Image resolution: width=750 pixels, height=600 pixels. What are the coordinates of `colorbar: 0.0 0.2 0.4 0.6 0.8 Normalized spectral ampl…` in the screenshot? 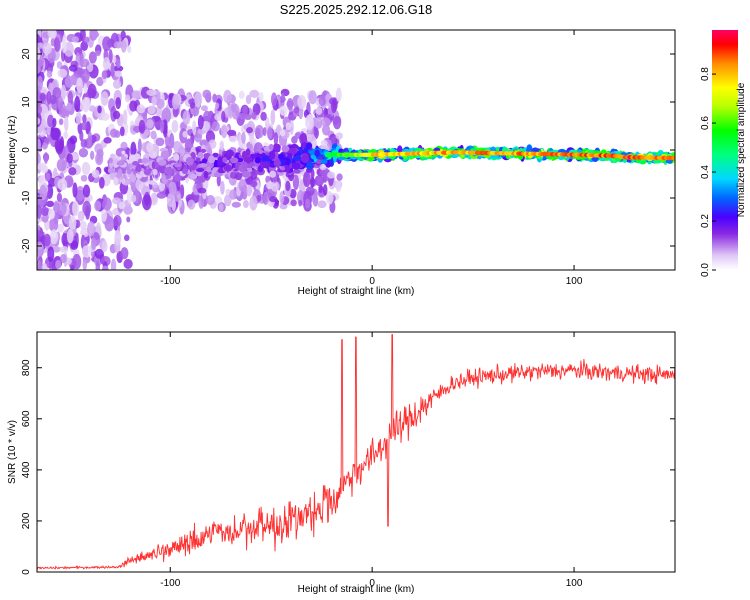 It's located at (723, 153).